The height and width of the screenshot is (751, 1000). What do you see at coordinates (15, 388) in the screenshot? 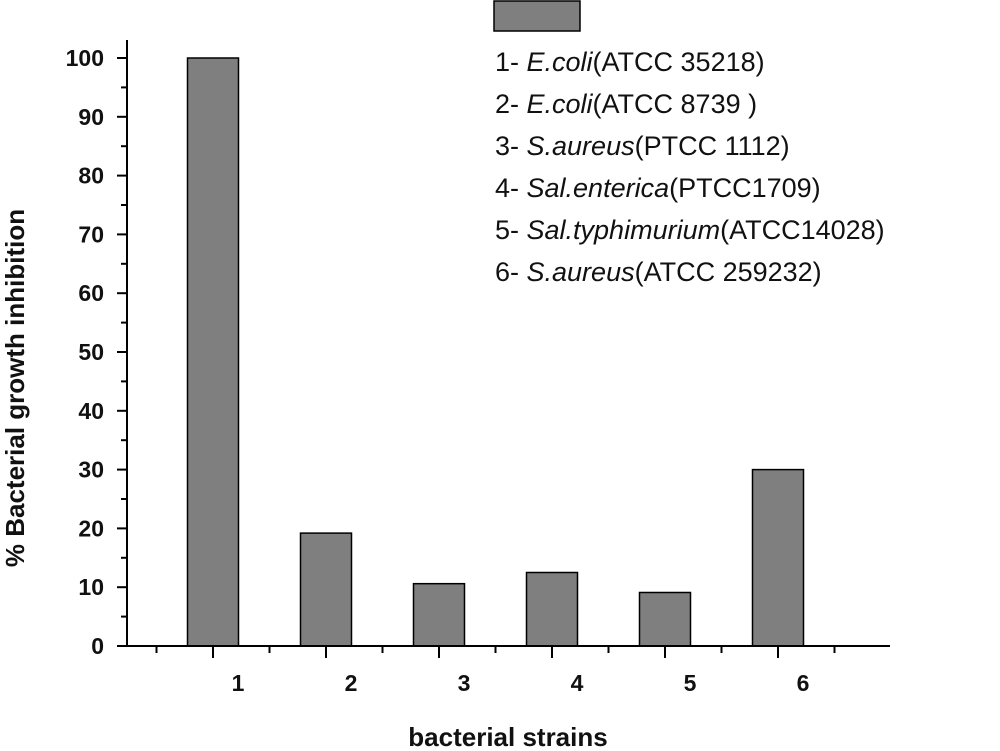
I see `y-axis-label: % Bacterial growth inhibition` at bounding box center [15, 388].